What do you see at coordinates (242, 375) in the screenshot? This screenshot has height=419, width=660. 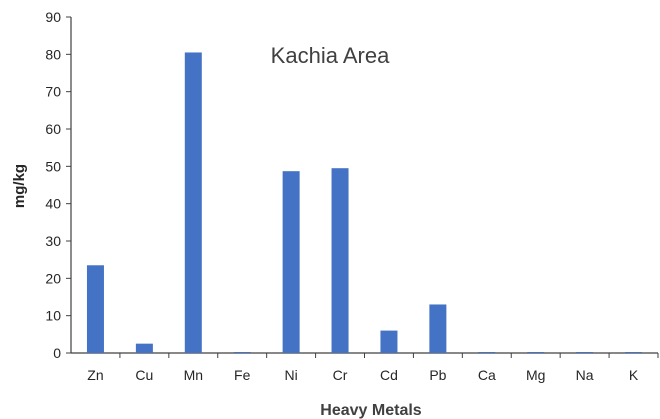 I see `x-tick-label-fe: Fe` at bounding box center [242, 375].